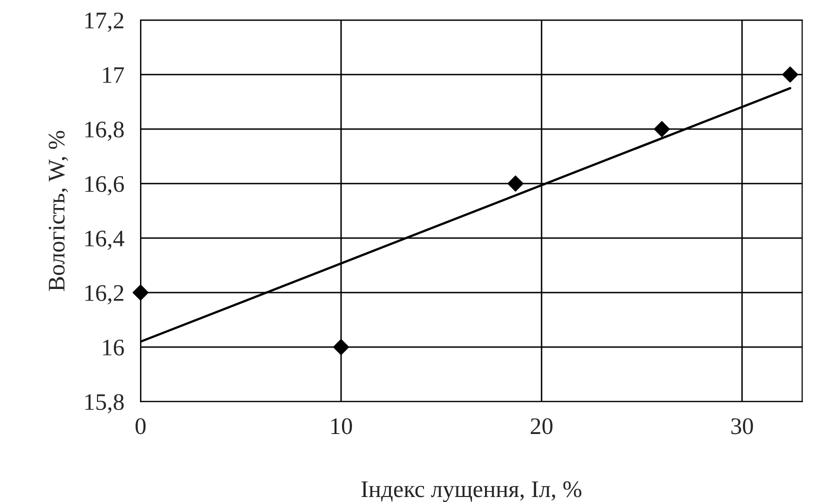 This screenshot has height=502, width=827. Describe the element at coordinates (141, 426) in the screenshot. I see `x-tick-label: 0` at that location.